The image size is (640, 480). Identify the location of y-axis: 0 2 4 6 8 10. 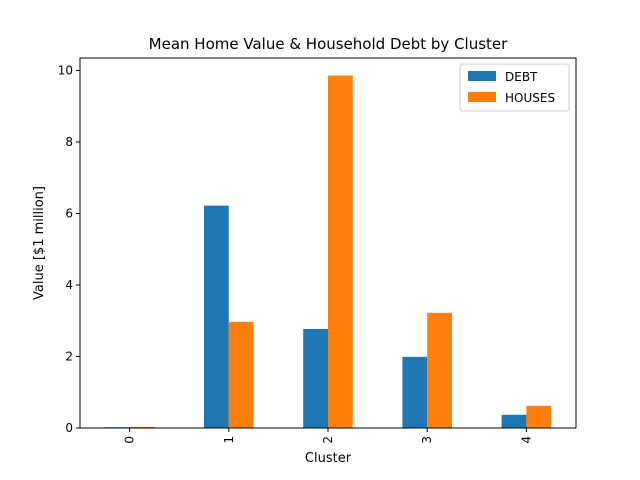
(69, 249).